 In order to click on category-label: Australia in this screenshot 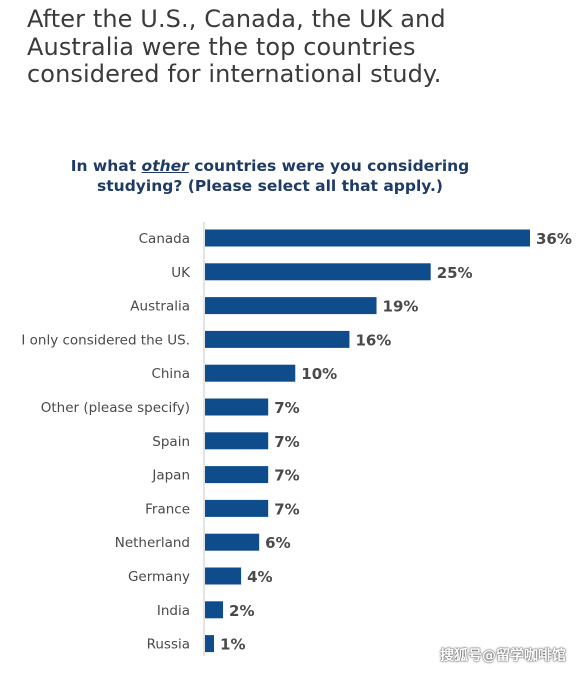, I will do `click(160, 307)`.